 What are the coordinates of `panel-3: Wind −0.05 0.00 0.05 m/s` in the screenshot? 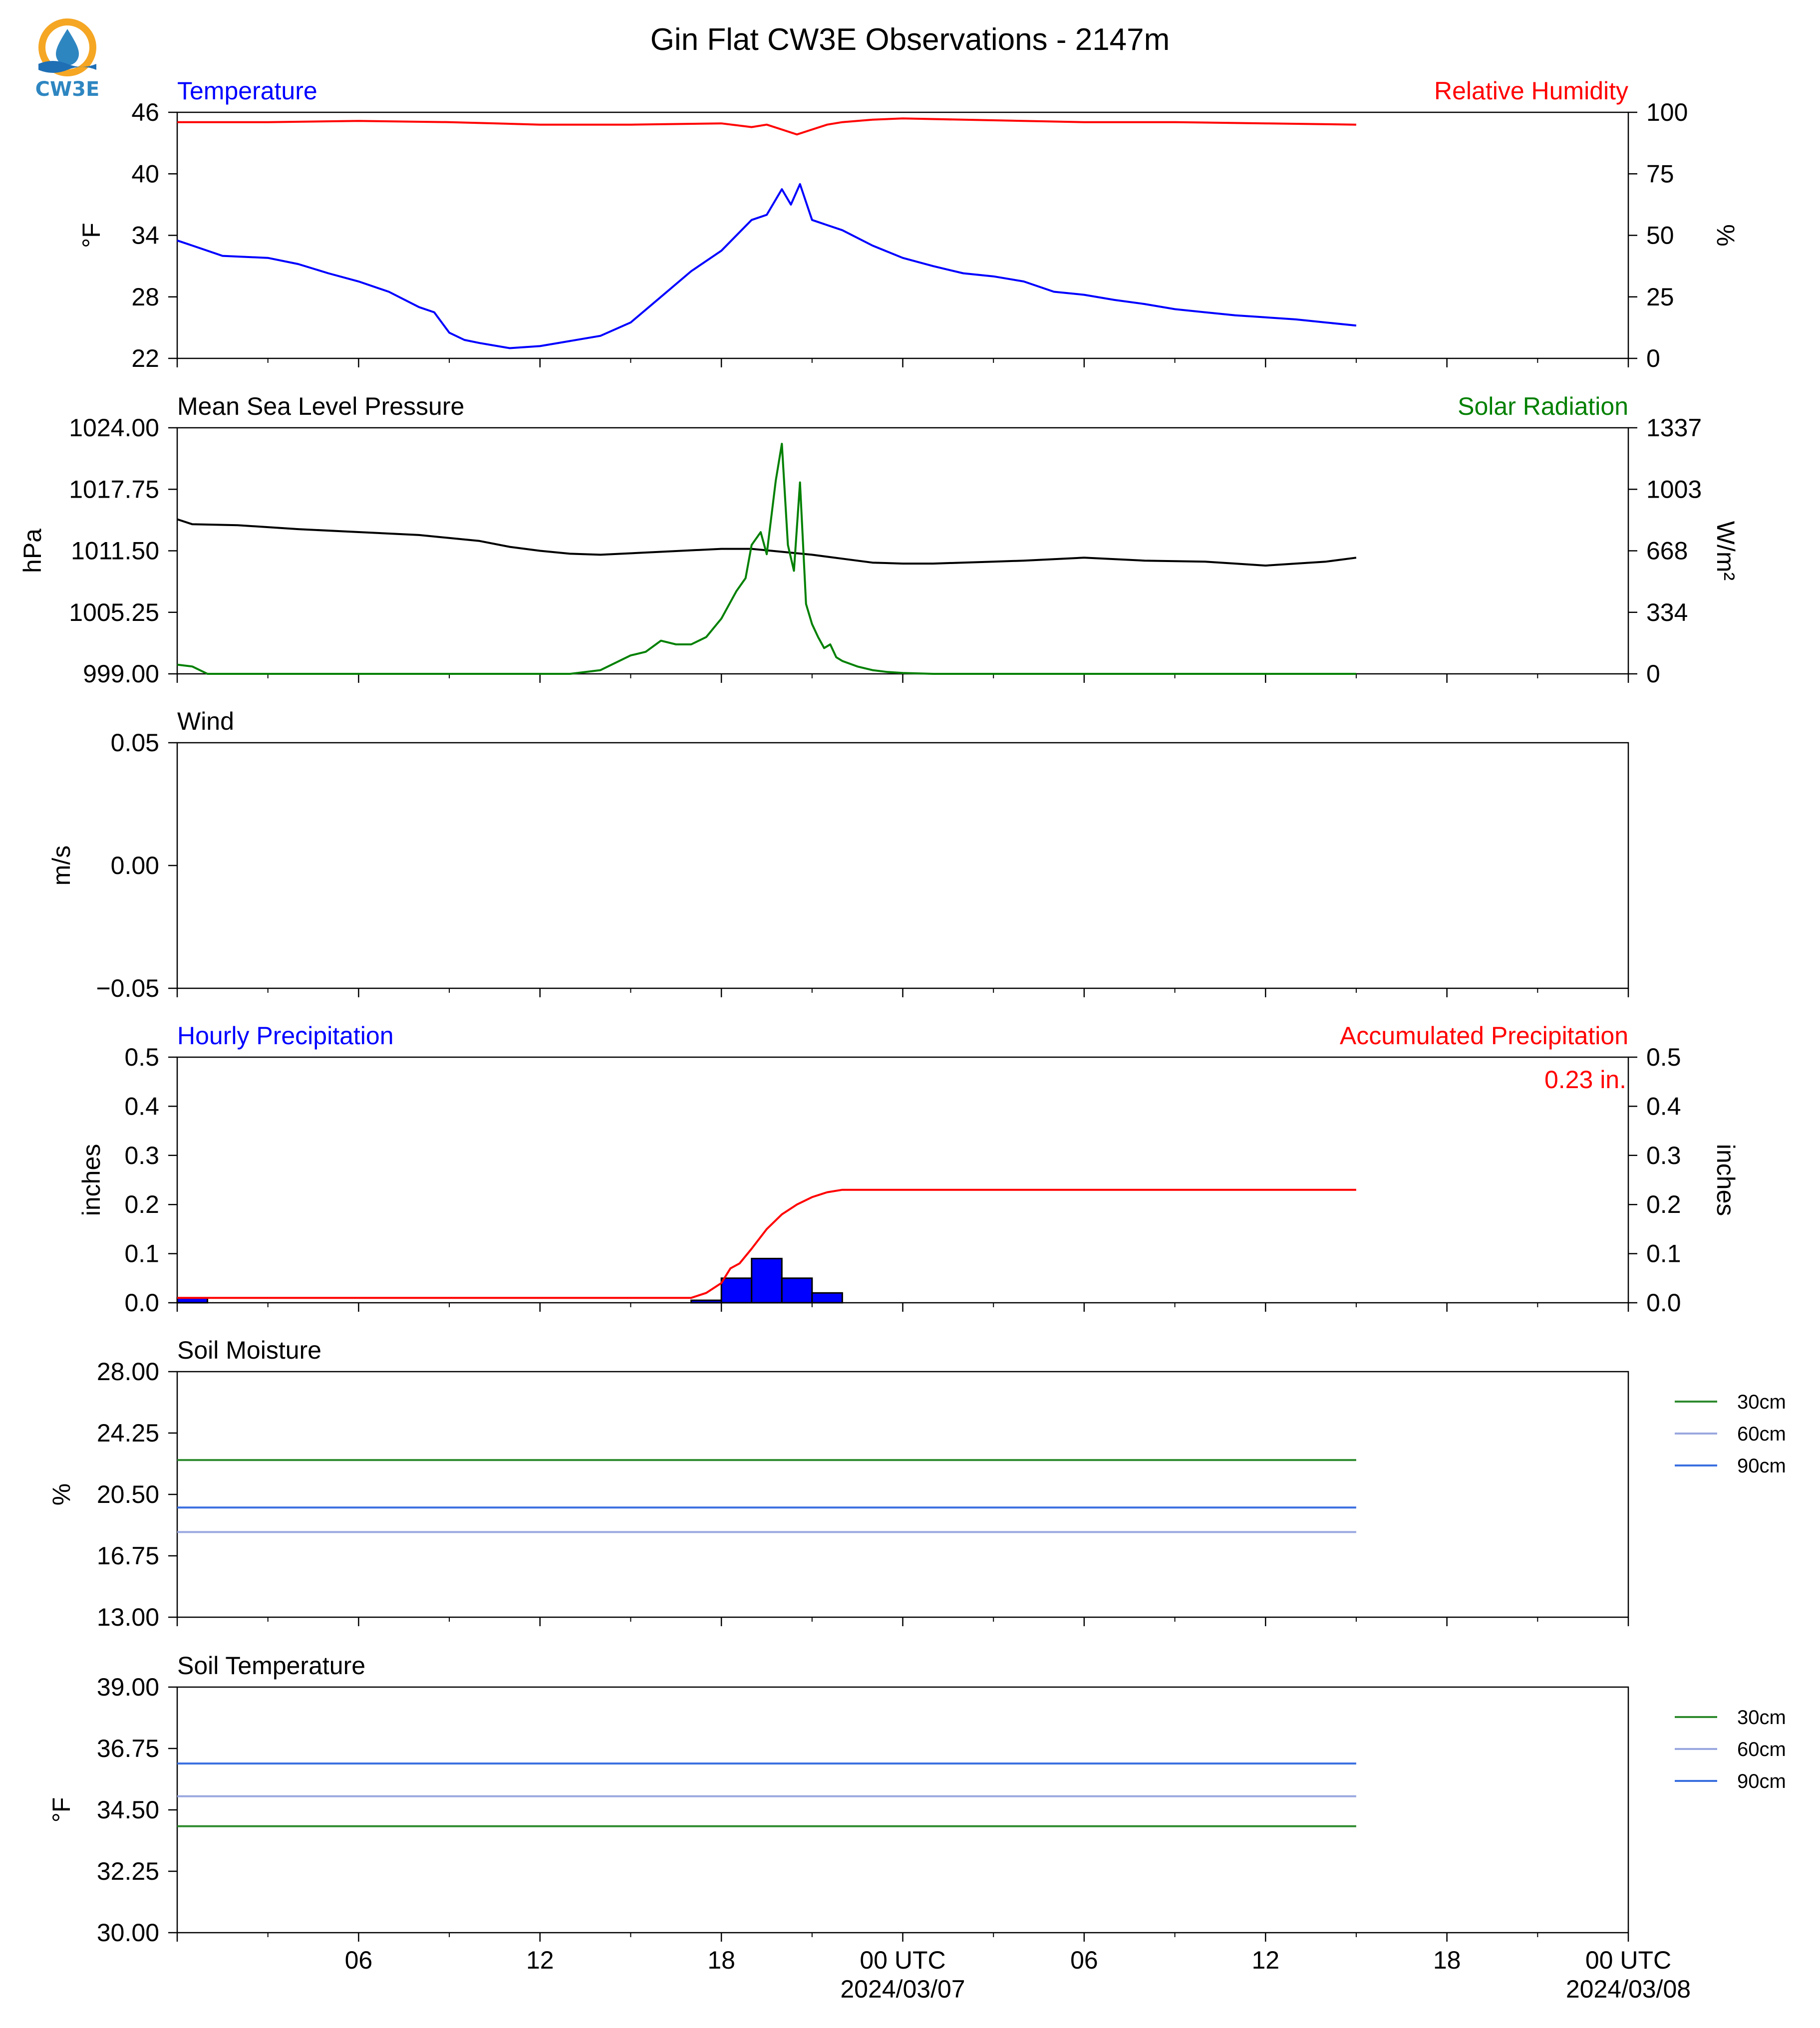 It's located at (838, 854).